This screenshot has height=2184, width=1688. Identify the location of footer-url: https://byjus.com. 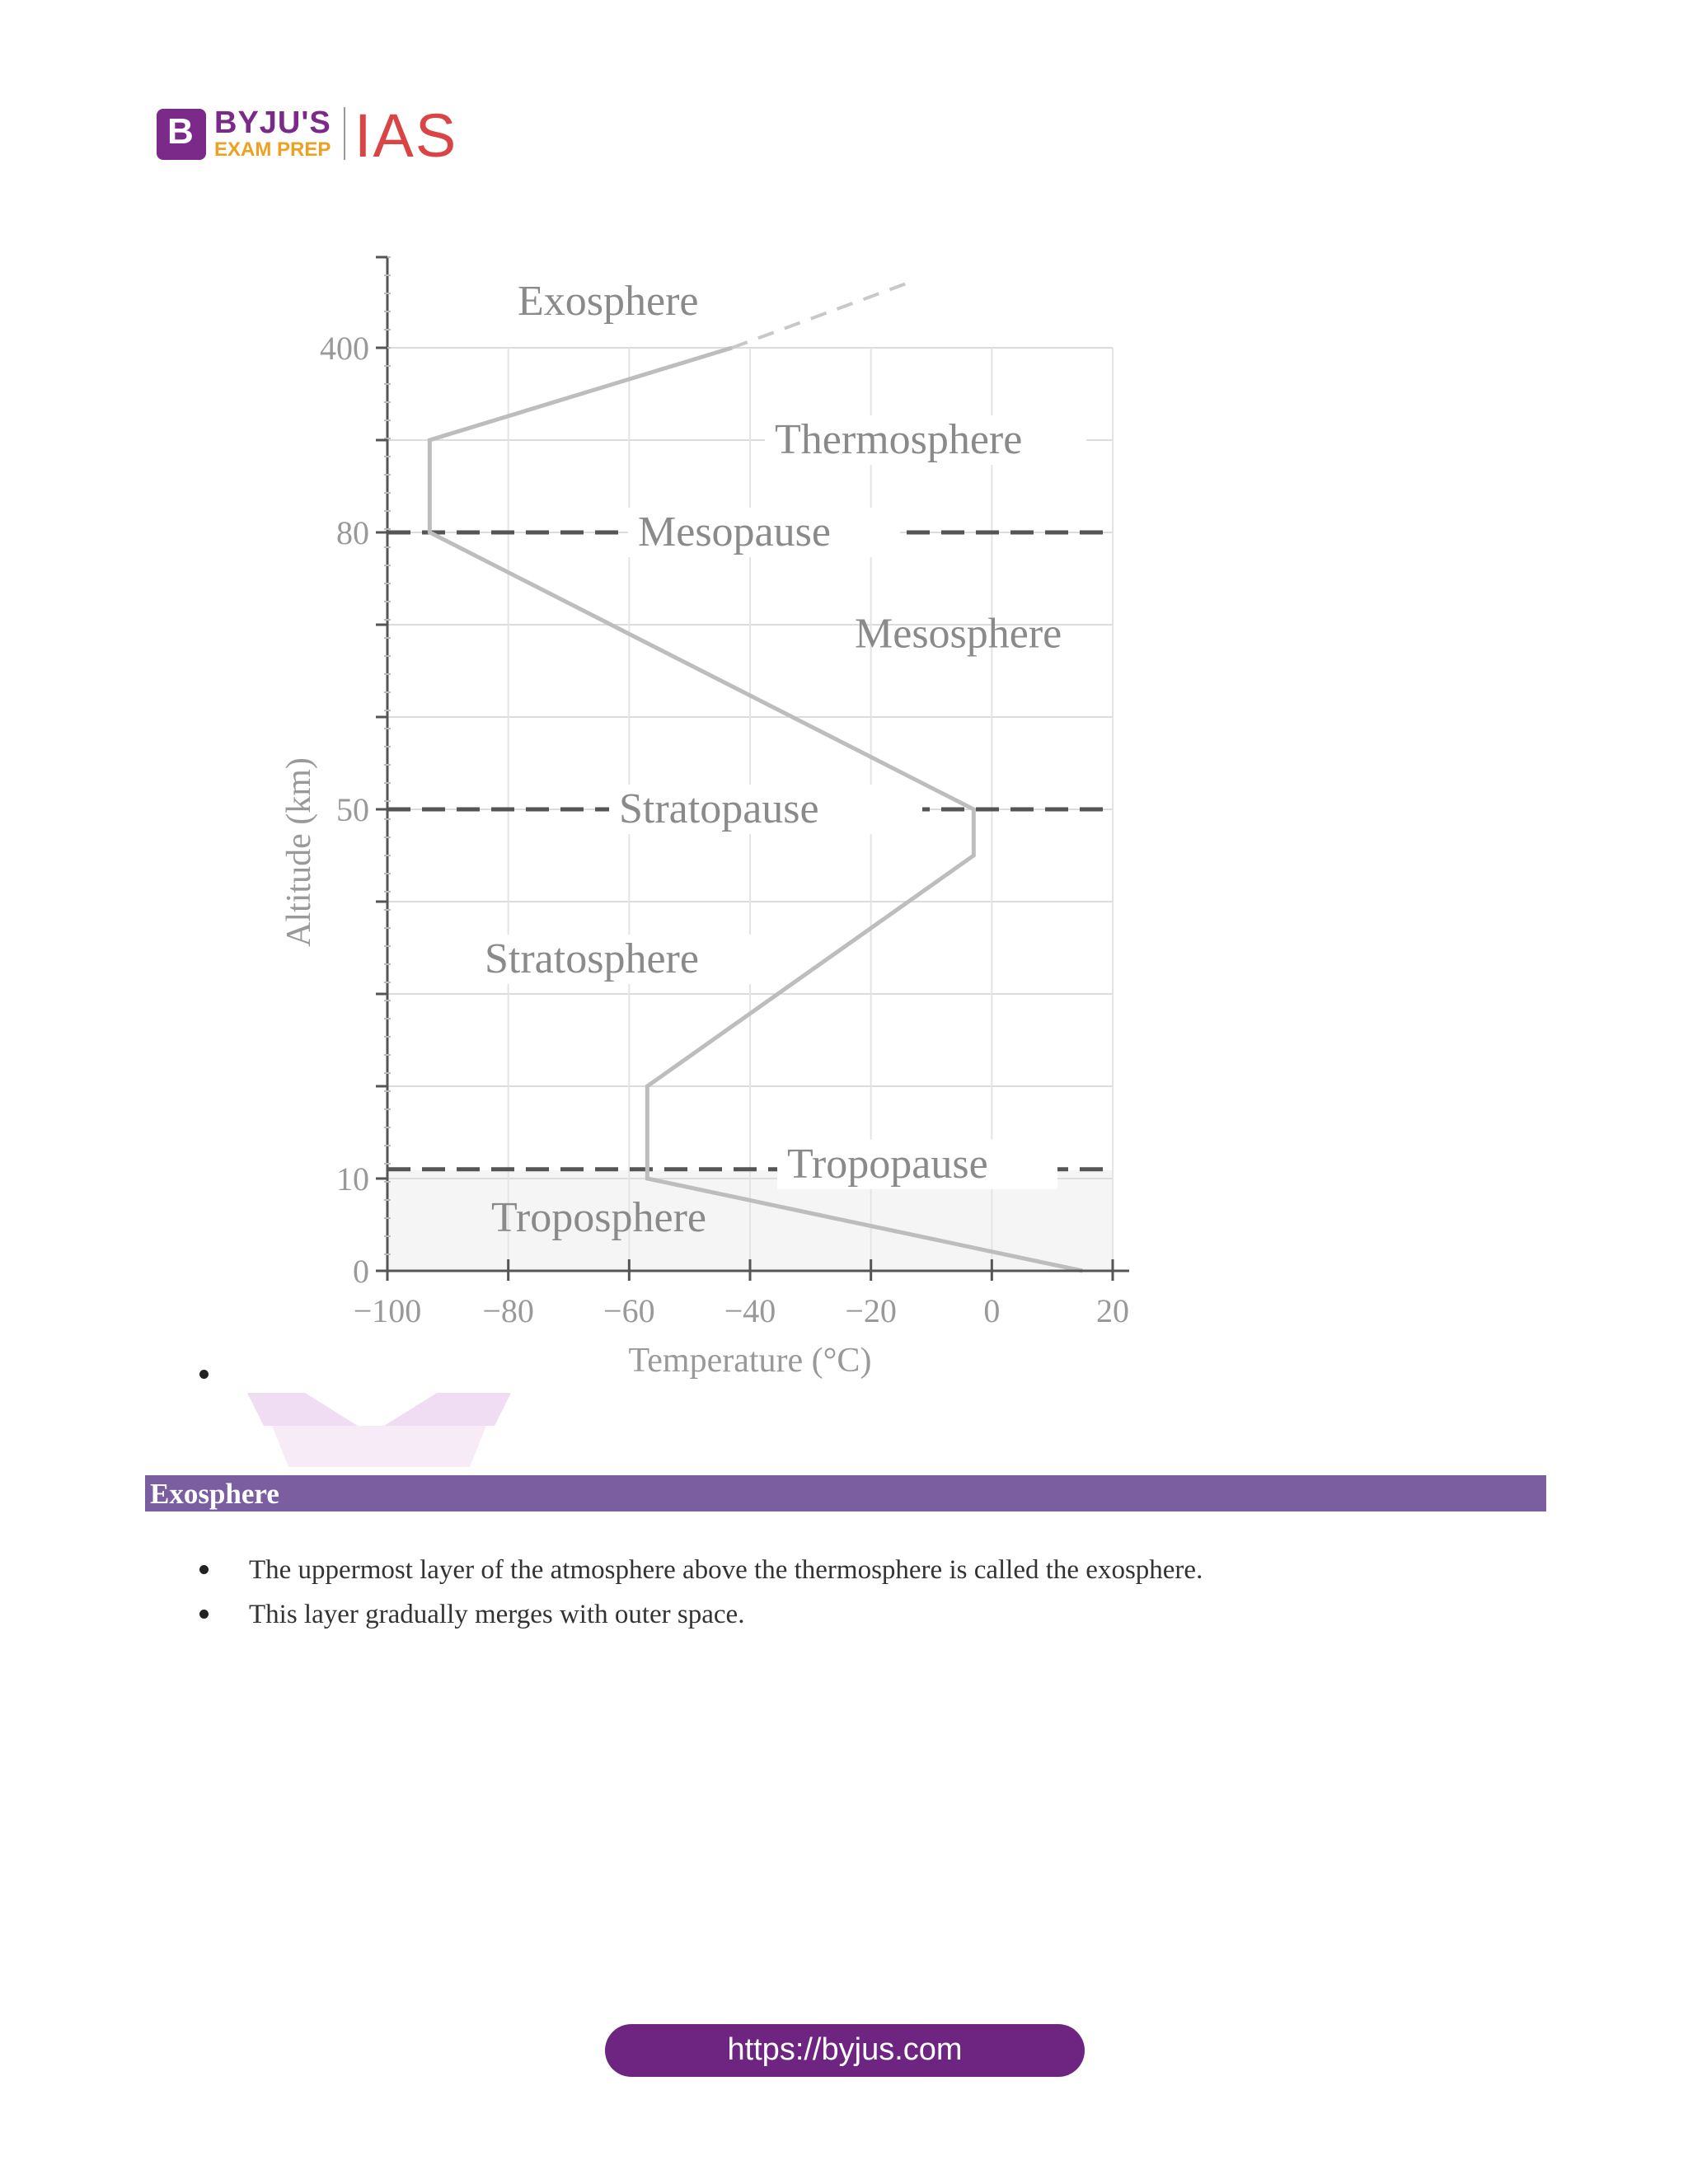
(845, 2049).